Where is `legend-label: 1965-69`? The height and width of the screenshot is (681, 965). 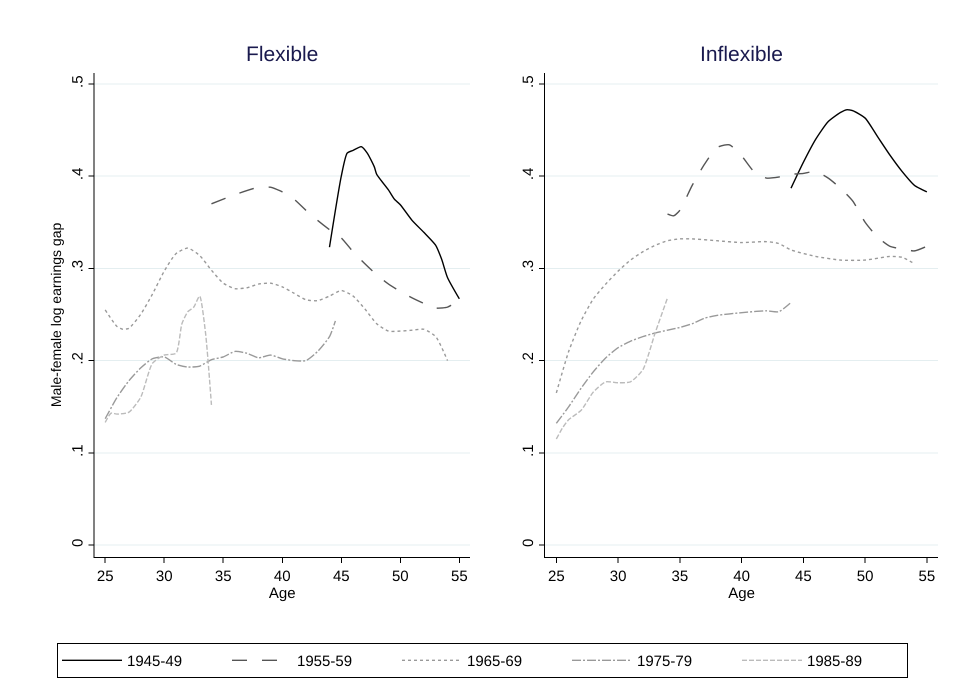
legend-label: 1965-69 is located at coordinates (494, 661).